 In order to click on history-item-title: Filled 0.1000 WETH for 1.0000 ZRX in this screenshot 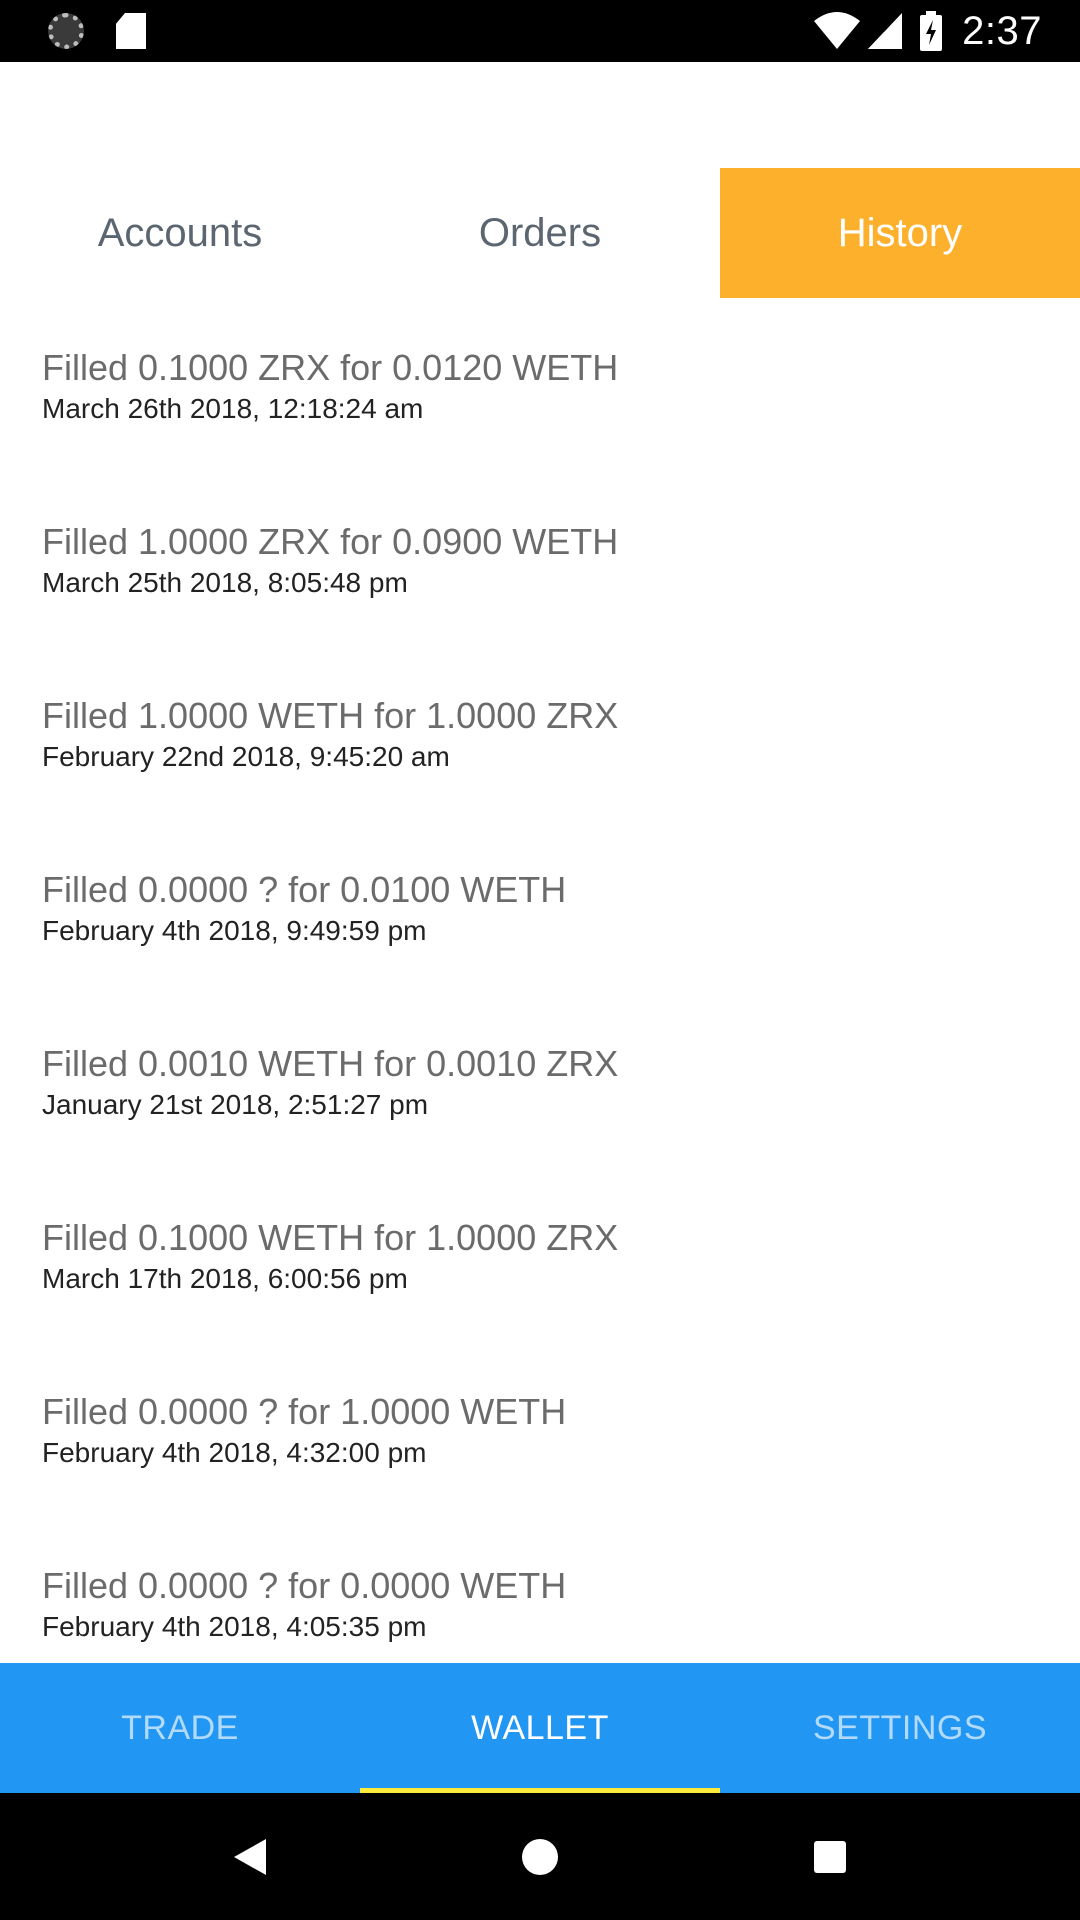, I will do `click(330, 1237)`.